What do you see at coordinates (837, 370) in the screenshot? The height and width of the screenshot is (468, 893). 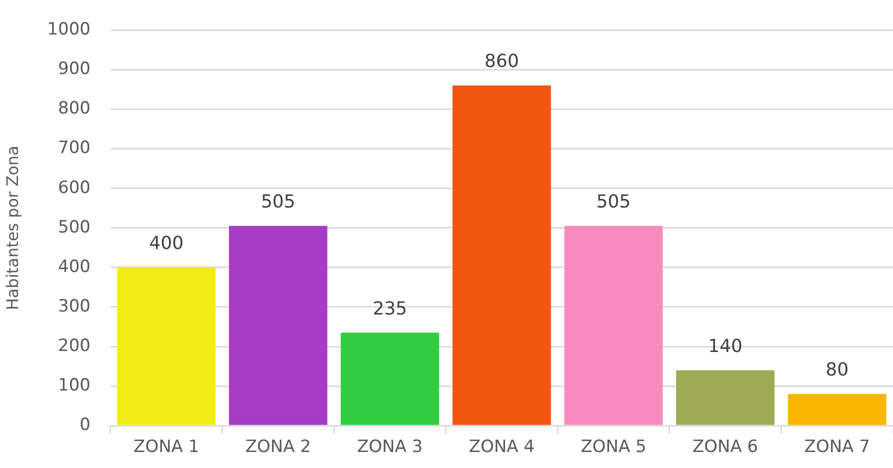 I see `data-label: 80` at bounding box center [837, 370].